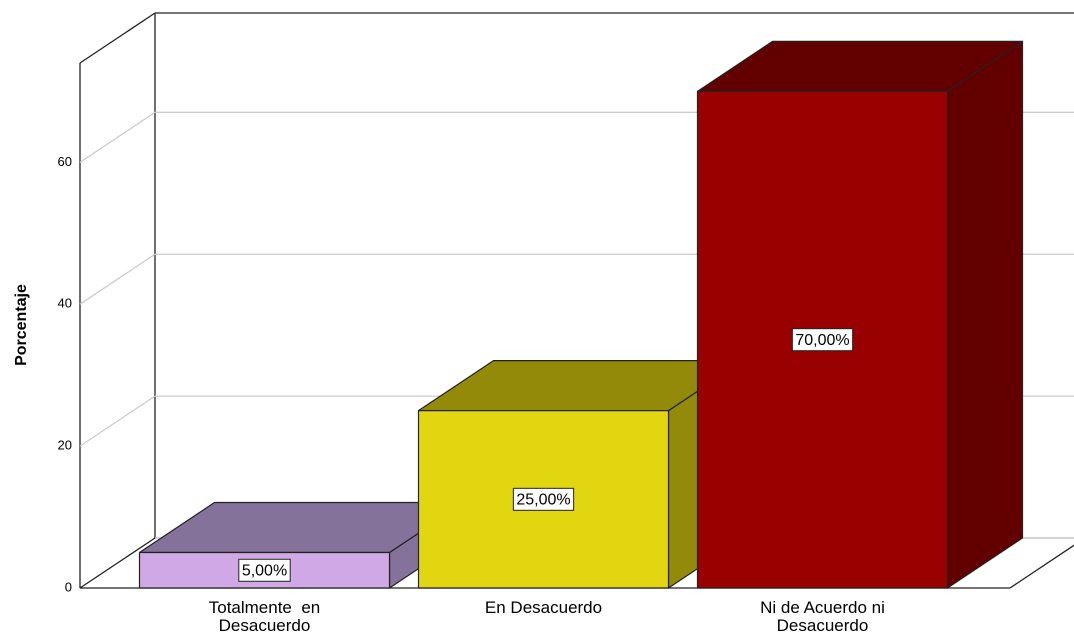 This screenshot has height=640, width=1074. What do you see at coordinates (65, 303) in the screenshot?
I see `y-tick-label: 40` at bounding box center [65, 303].